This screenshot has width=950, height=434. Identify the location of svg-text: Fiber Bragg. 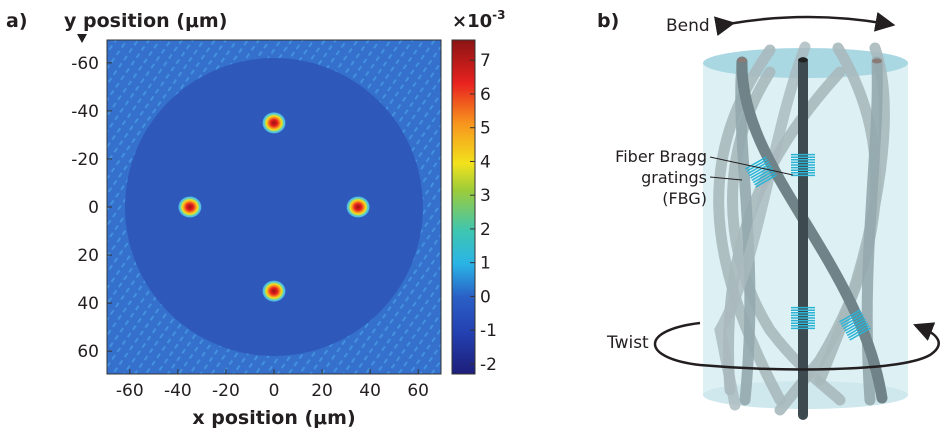
(661, 156).